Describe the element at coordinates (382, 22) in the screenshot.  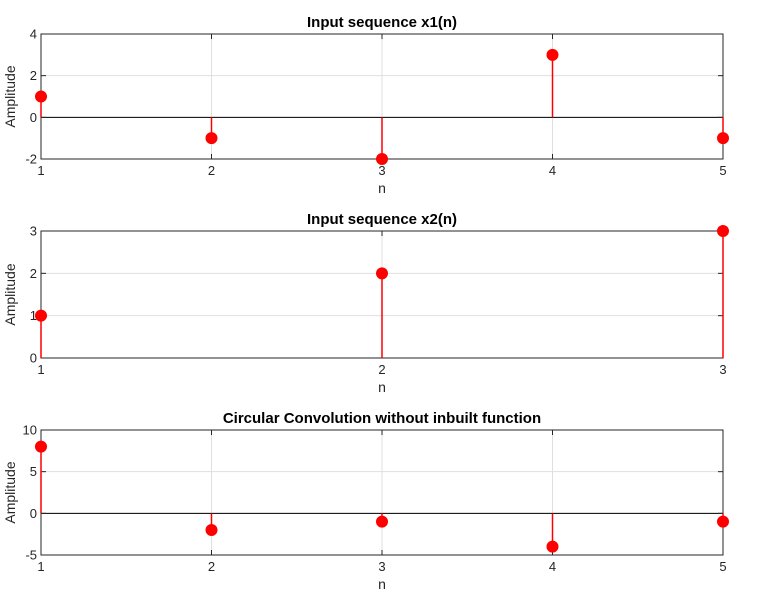
I see `plot-title: Input sequence x1(n)` at that location.